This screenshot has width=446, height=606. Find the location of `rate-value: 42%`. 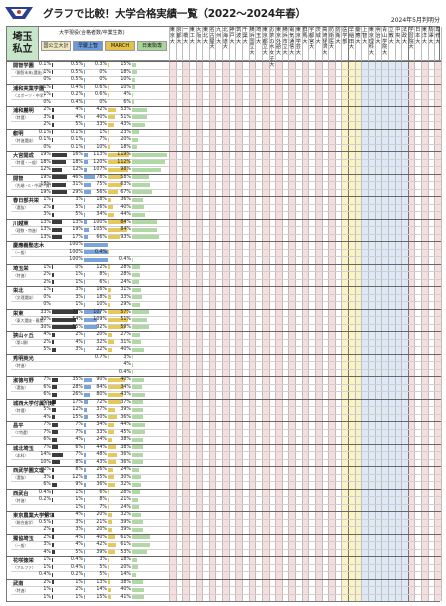

rate-value: 42% is located at coordinates (101, 109).